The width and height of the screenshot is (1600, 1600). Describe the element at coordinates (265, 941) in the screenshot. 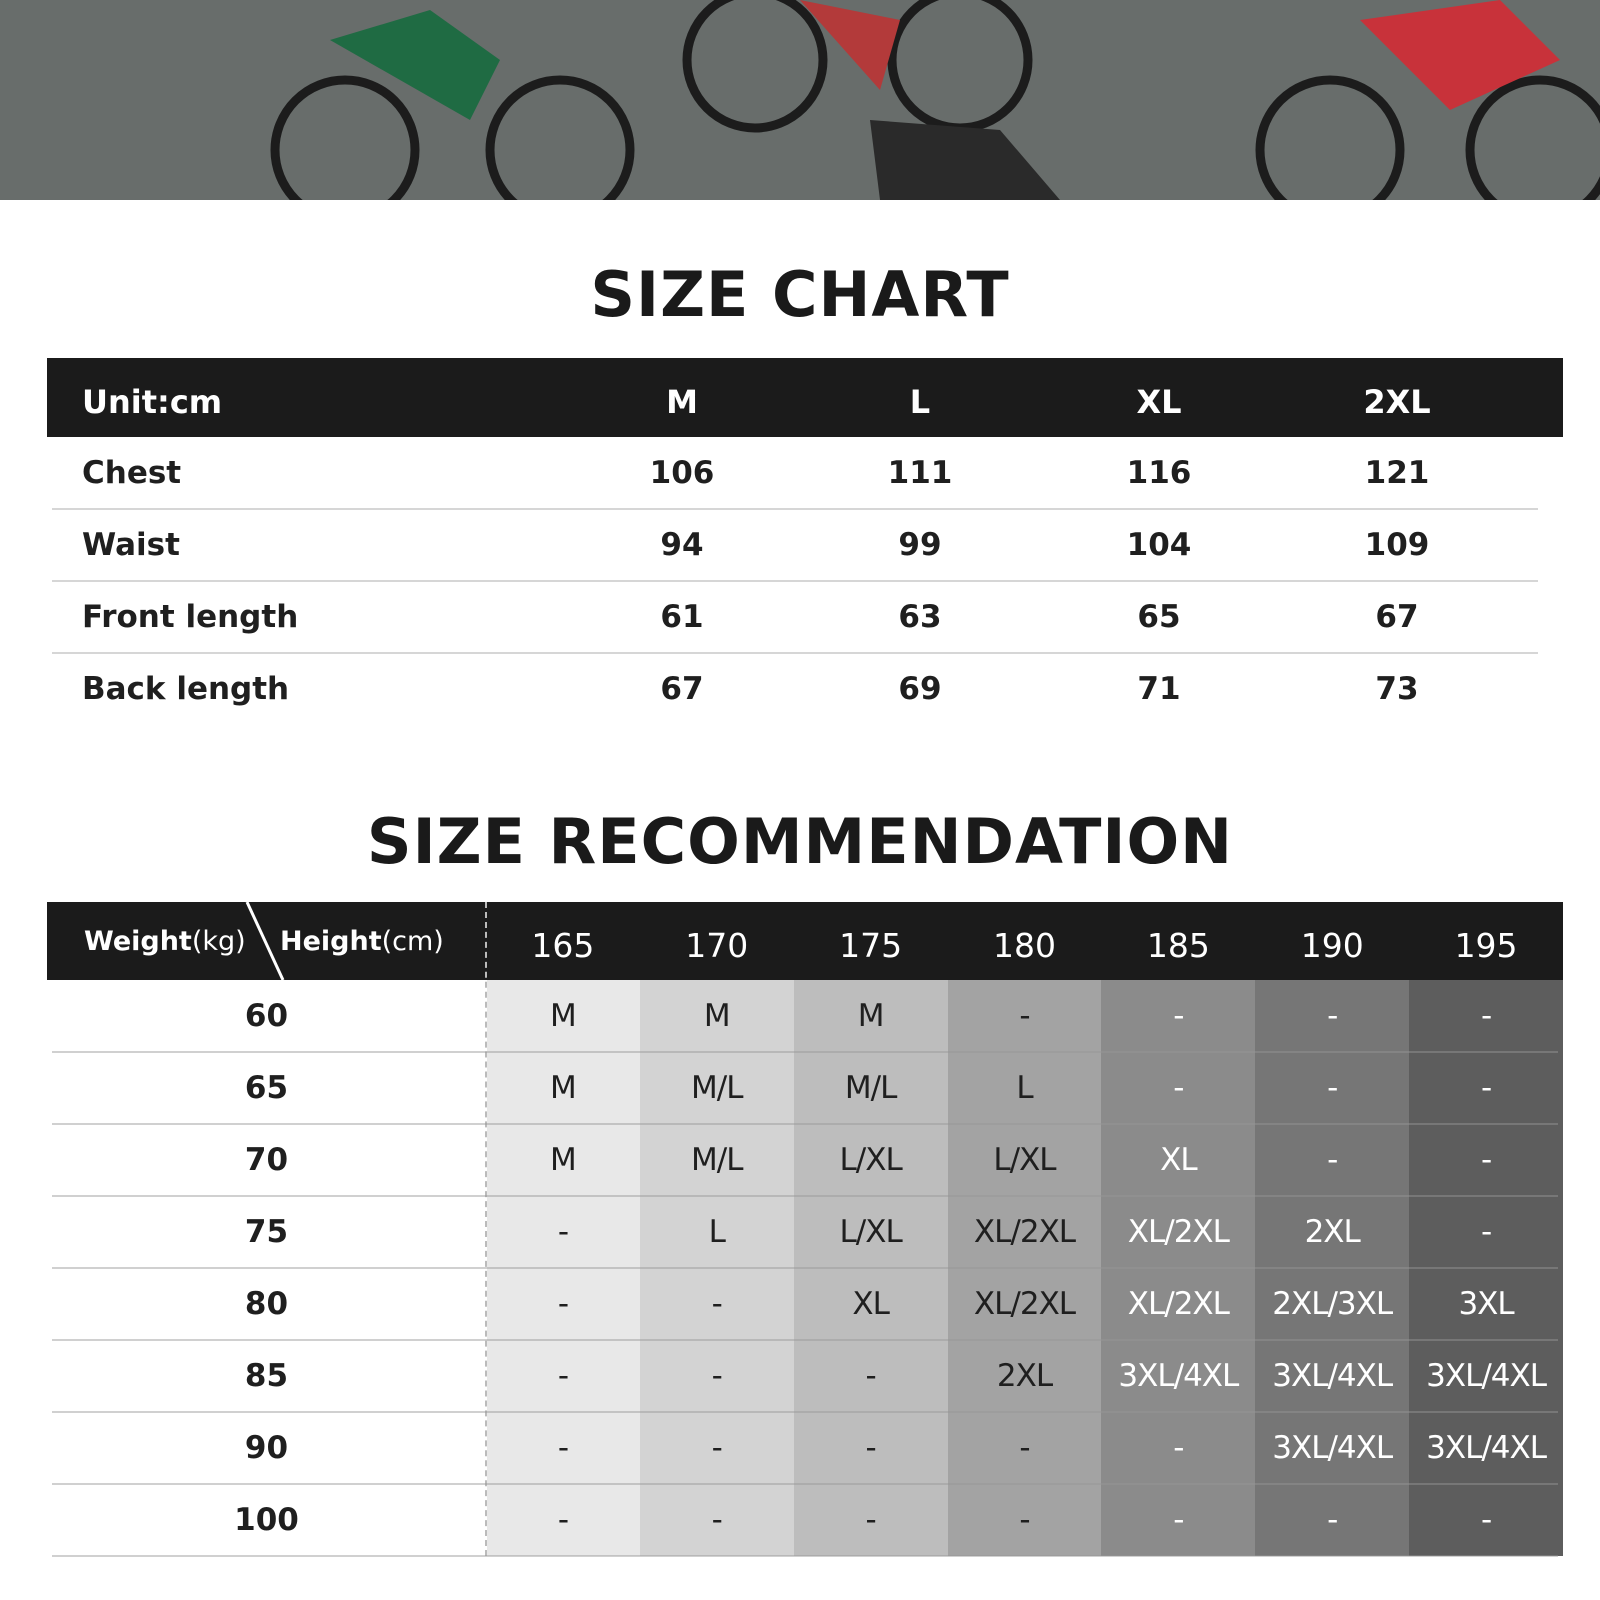

I see `corner-diagonal` at that location.